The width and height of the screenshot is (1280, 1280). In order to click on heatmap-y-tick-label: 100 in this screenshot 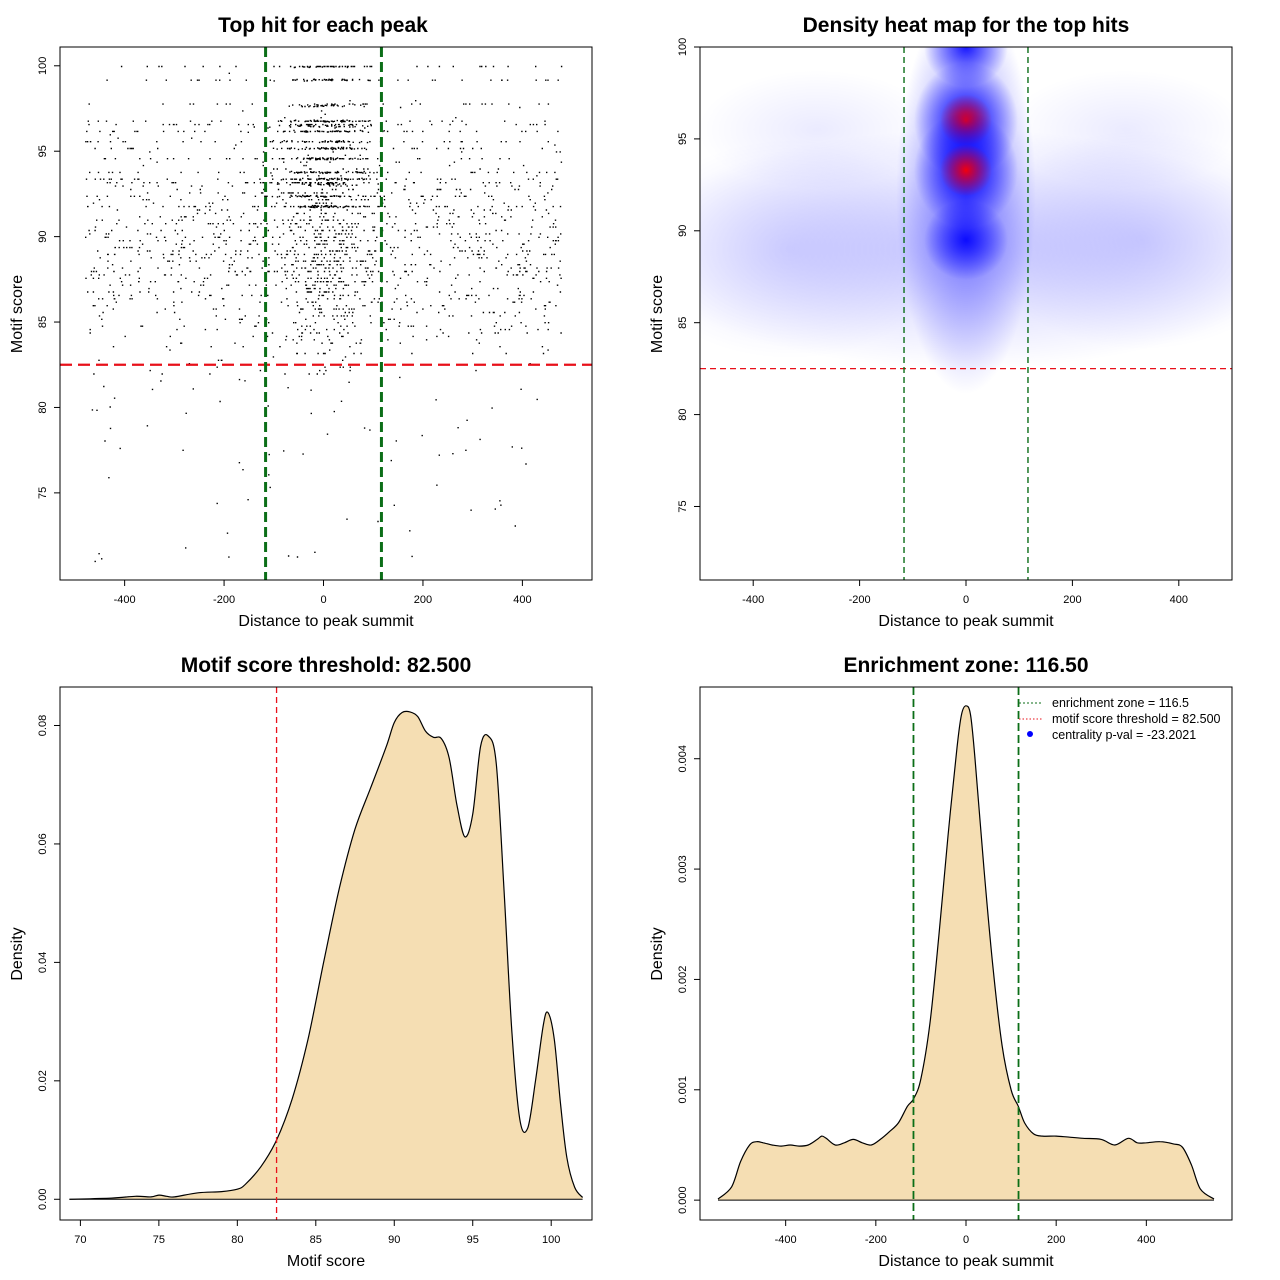, I will do `click(683, 47)`.